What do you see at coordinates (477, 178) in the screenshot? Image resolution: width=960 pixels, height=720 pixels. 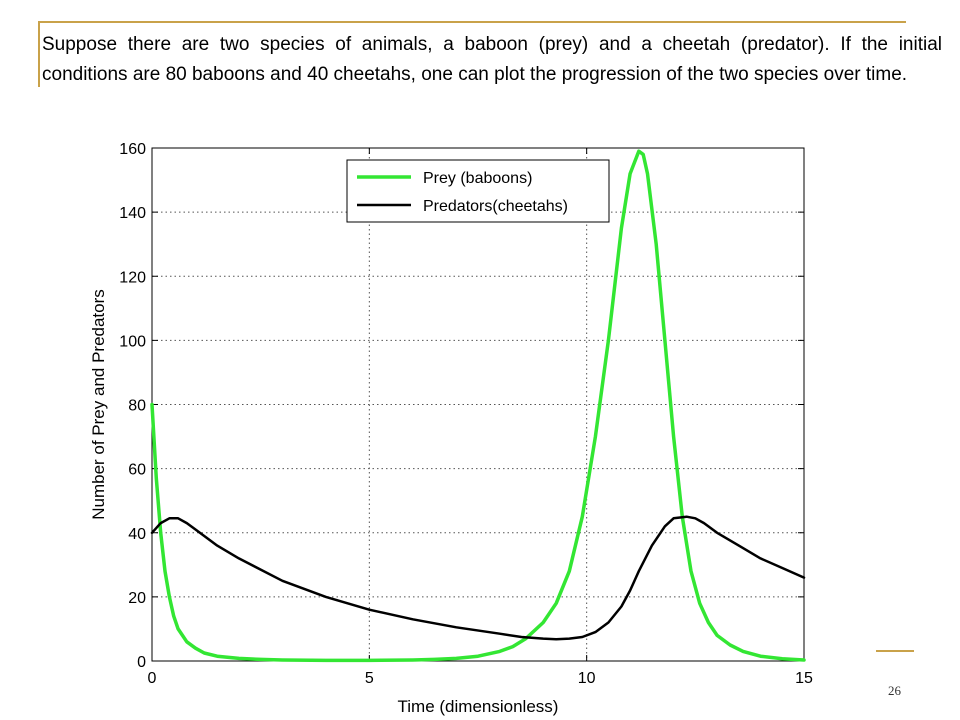 I see `legend-label: Prey (baboons)` at bounding box center [477, 178].